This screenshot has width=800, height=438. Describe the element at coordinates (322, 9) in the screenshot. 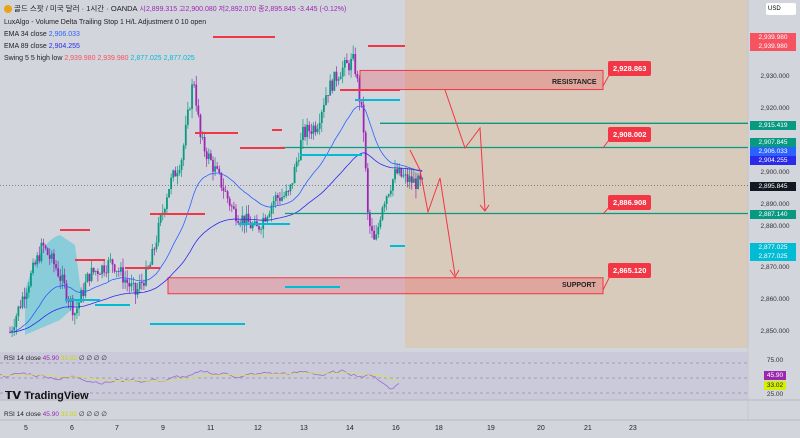

I see `ohlc-change: -3.445 (-0.12%)` at that location.